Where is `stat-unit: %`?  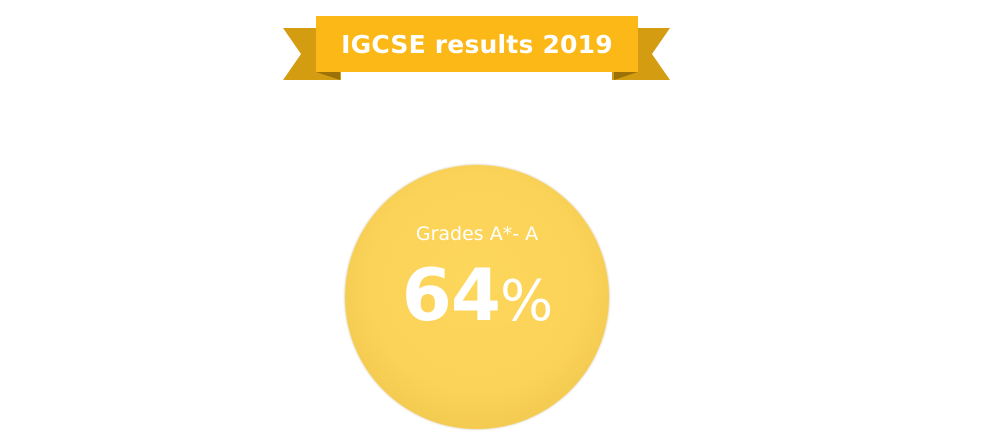
stat-unit: % is located at coordinates (526, 301).